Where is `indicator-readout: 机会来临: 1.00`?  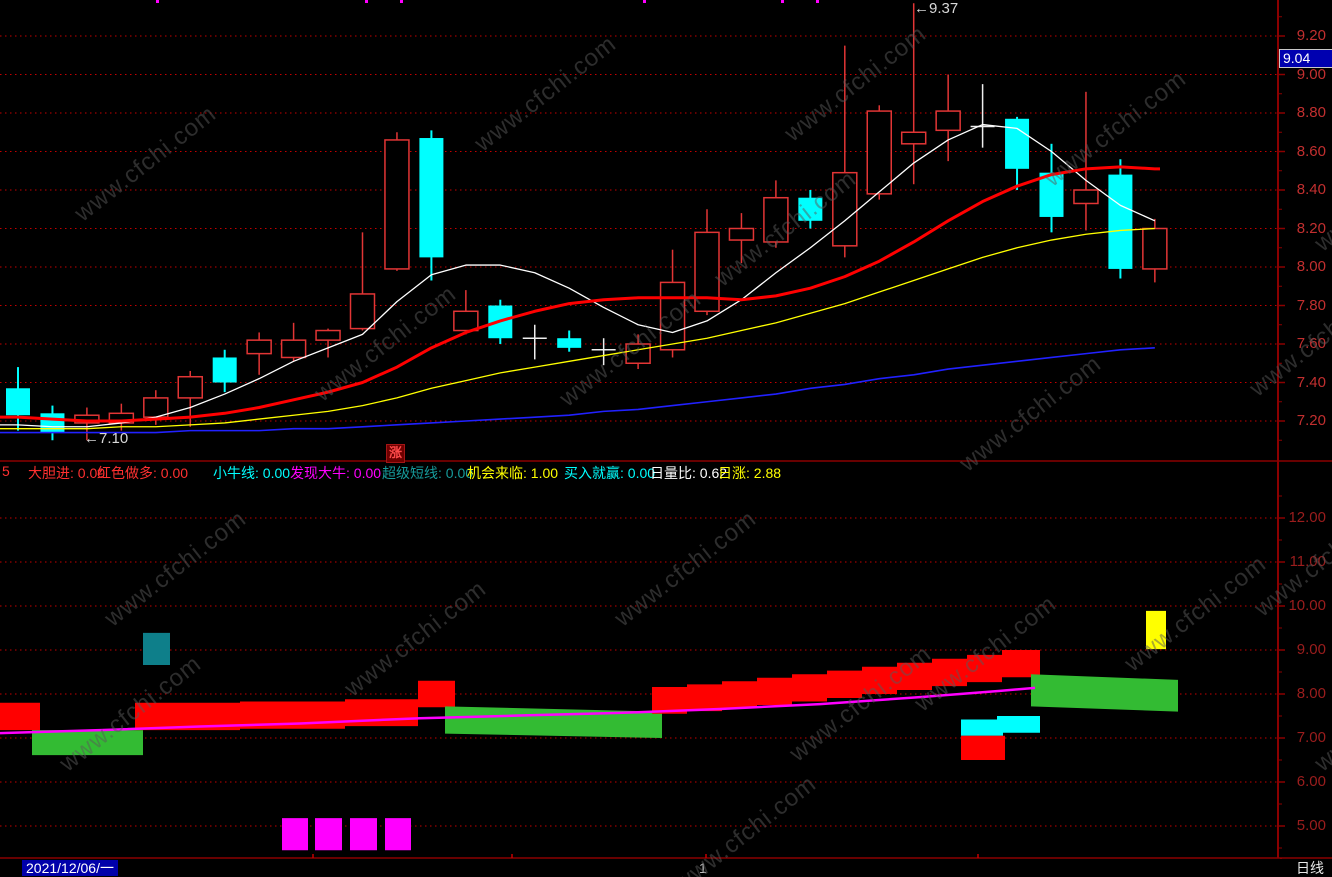
indicator-readout: 机会来临: 1.00 is located at coordinates (513, 473).